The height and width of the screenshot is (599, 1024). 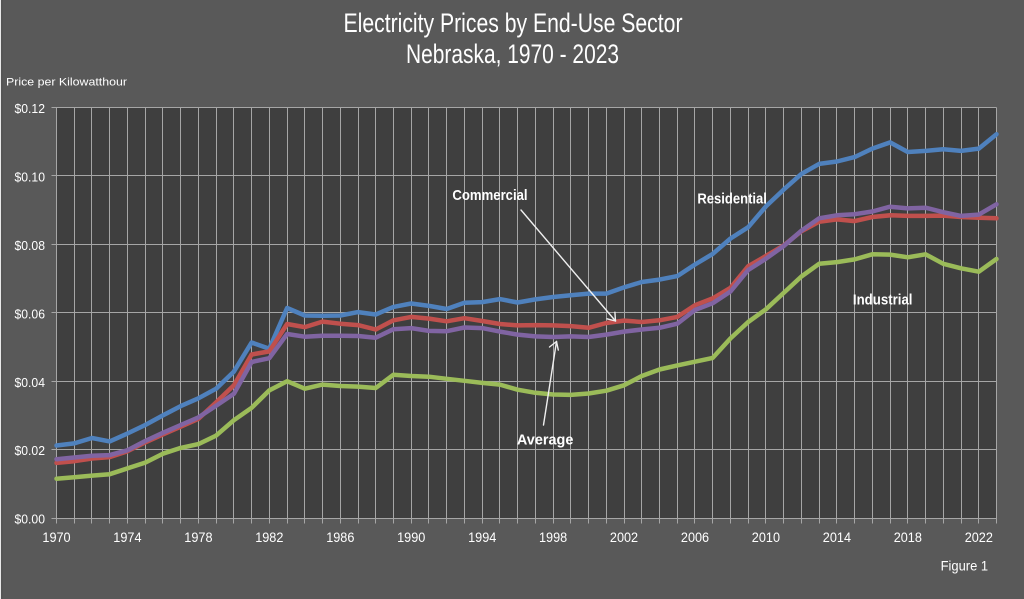 I want to click on svg-text: 2006, so click(x=695, y=537).